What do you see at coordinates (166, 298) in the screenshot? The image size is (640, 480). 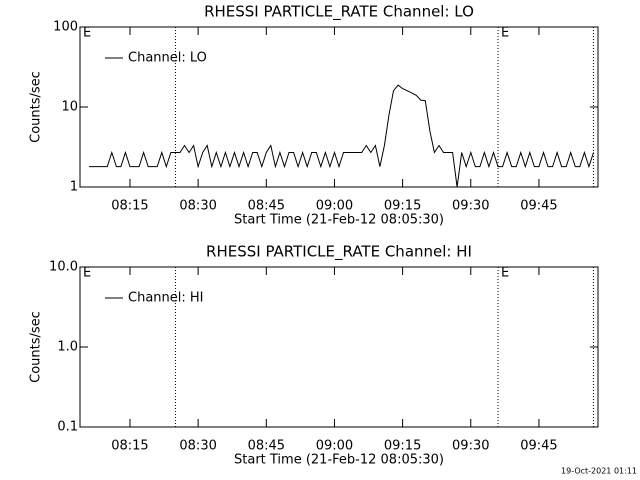 I see `legend-label: Channel: HI` at bounding box center [166, 298].